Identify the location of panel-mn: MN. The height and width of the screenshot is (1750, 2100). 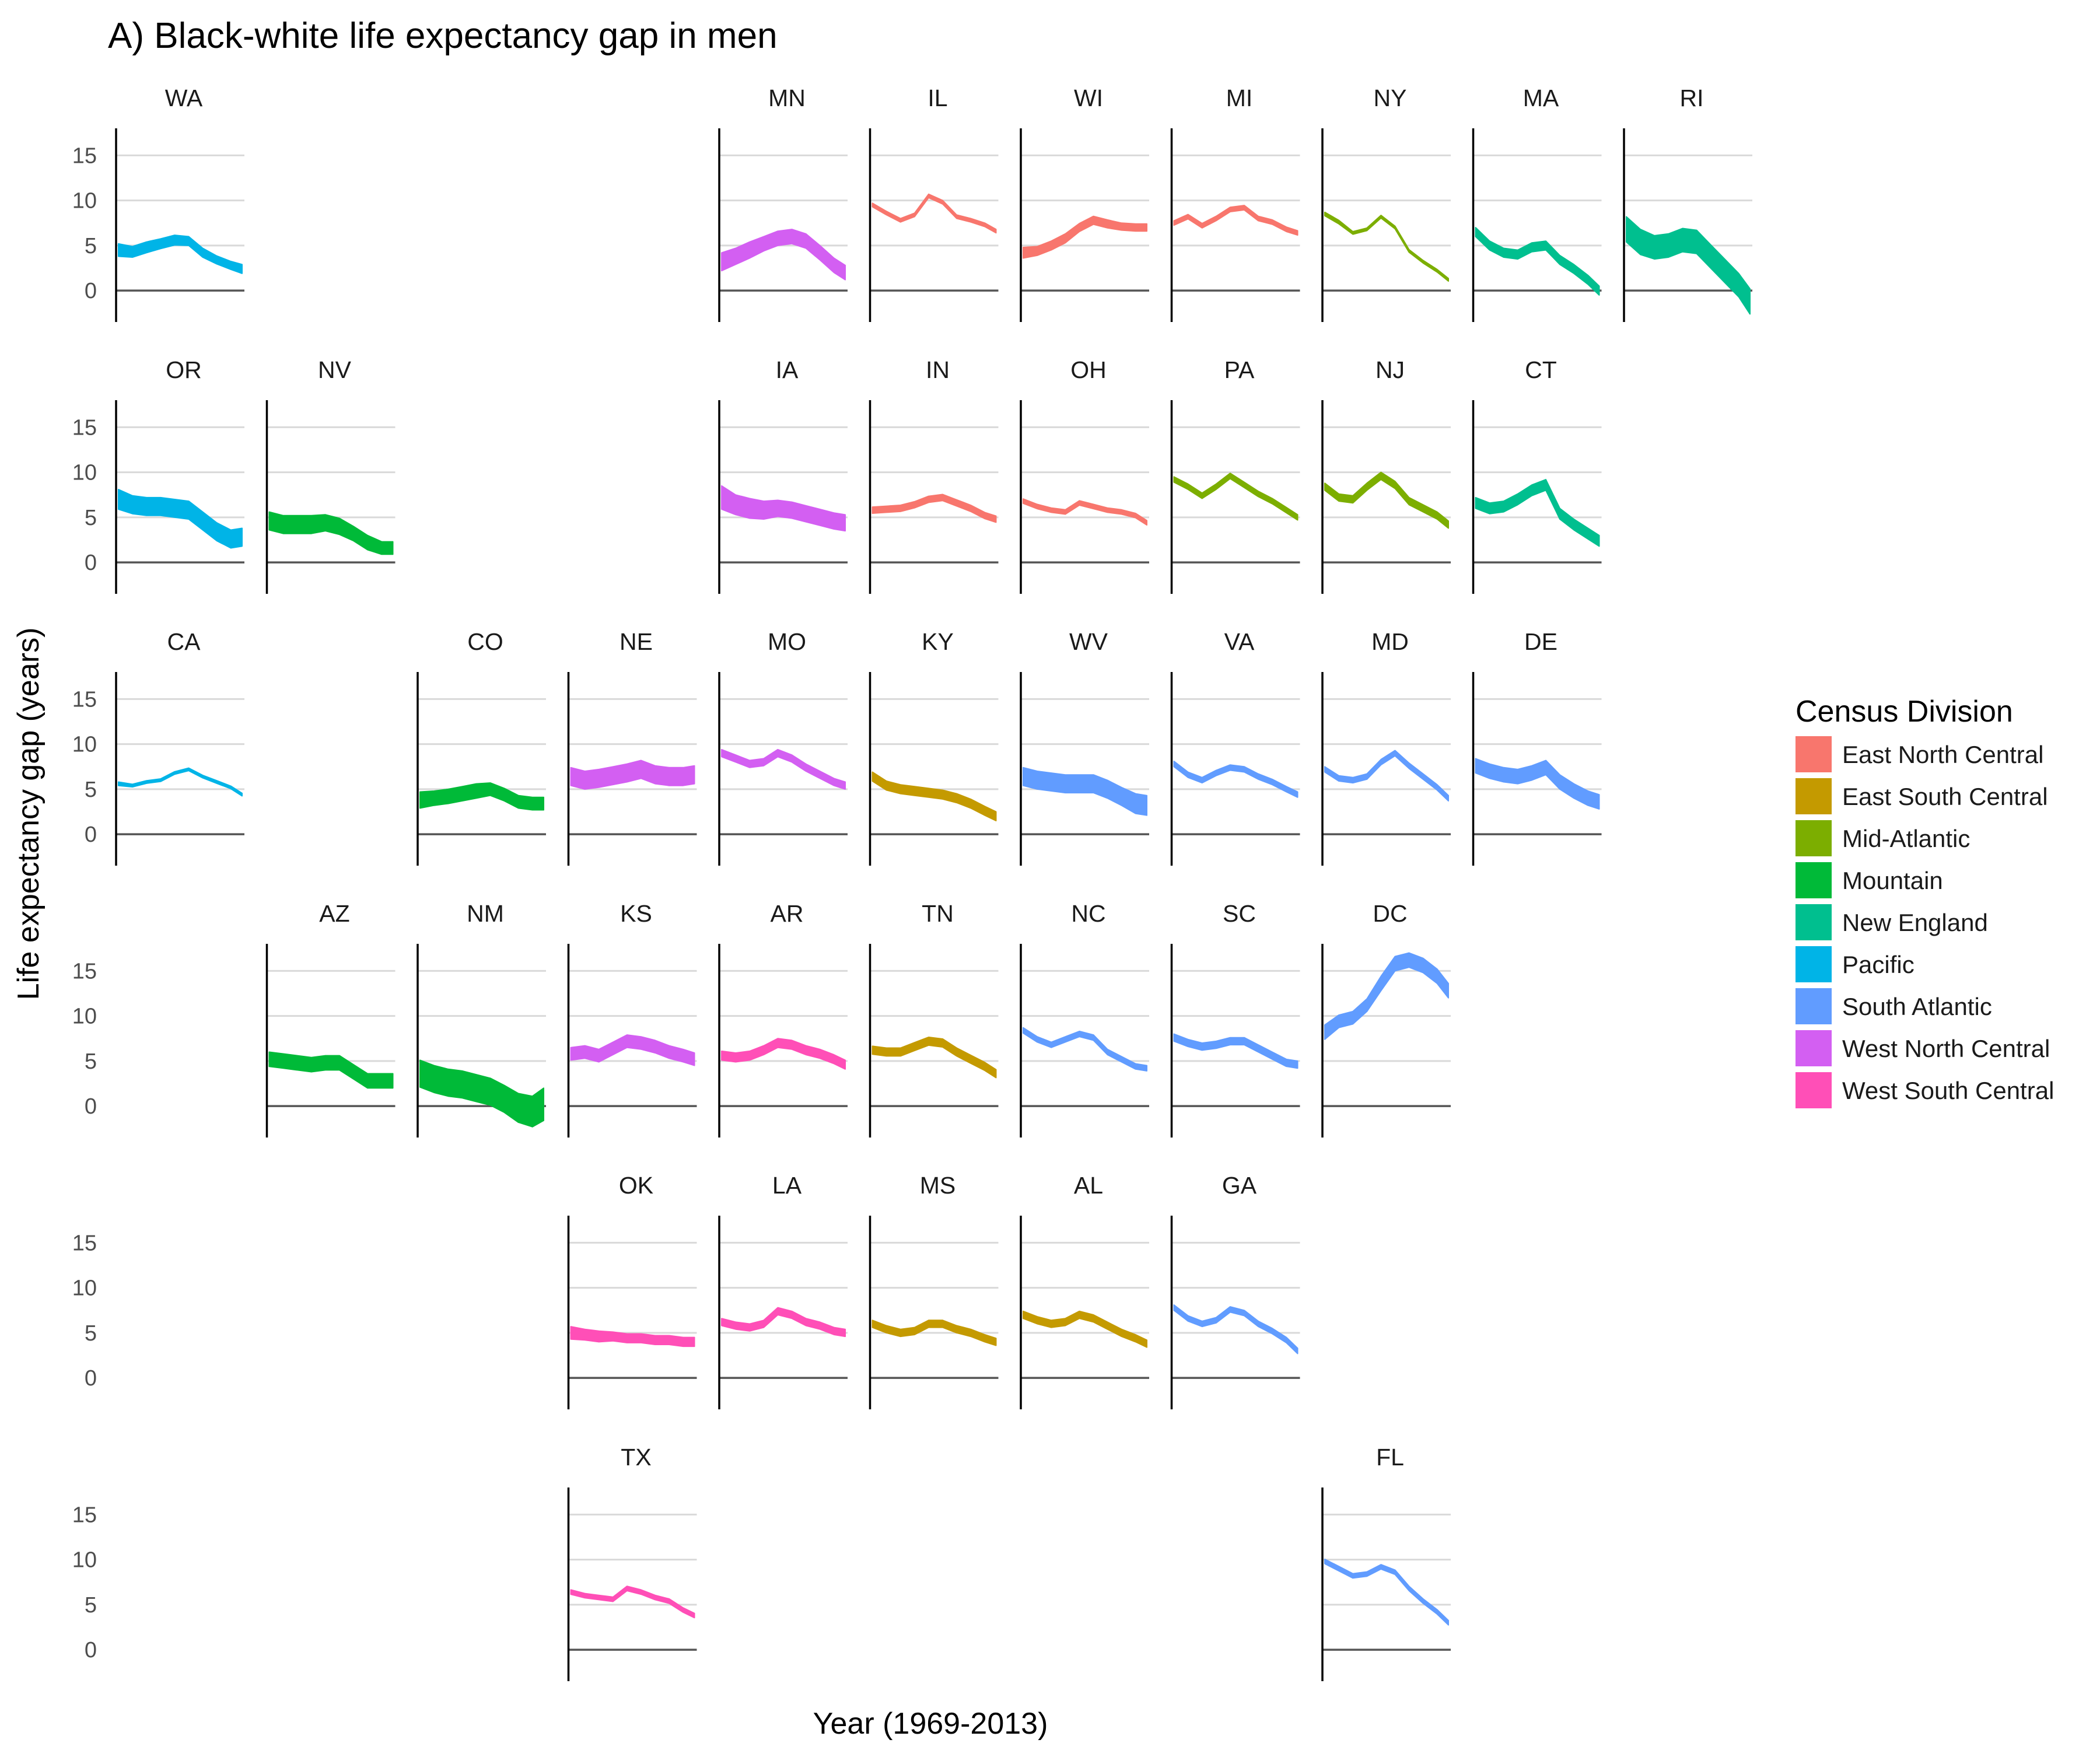
(783, 203).